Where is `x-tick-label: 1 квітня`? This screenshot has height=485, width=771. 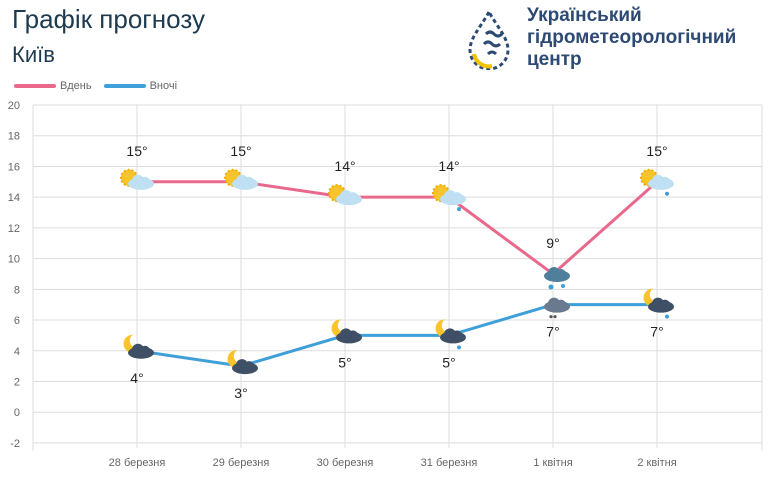
x-tick-label: 1 квітня is located at coordinates (552, 463).